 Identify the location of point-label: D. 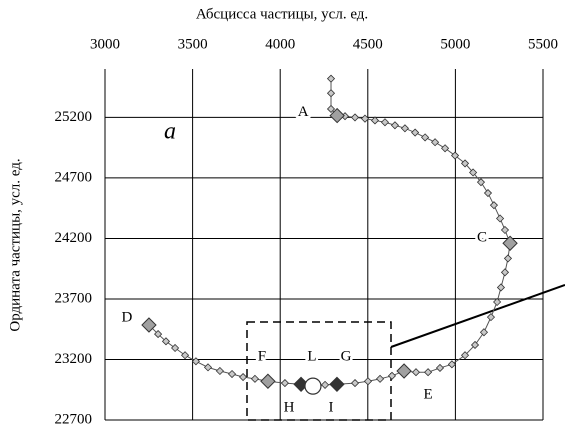
(127, 317).